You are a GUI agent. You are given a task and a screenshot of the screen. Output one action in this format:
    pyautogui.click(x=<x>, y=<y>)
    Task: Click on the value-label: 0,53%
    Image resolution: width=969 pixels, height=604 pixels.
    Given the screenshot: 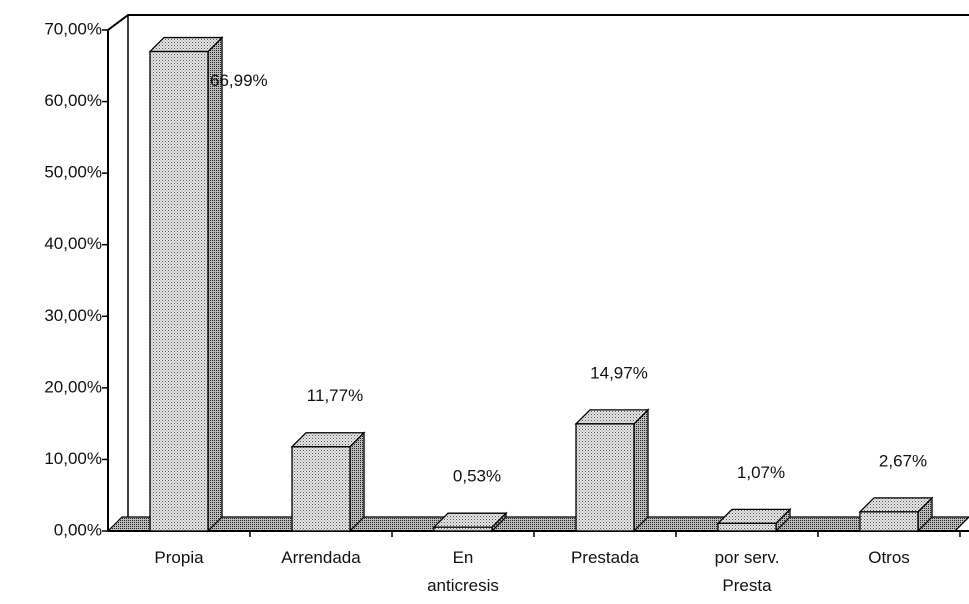 What is the action you would take?
    pyautogui.click(x=477, y=476)
    